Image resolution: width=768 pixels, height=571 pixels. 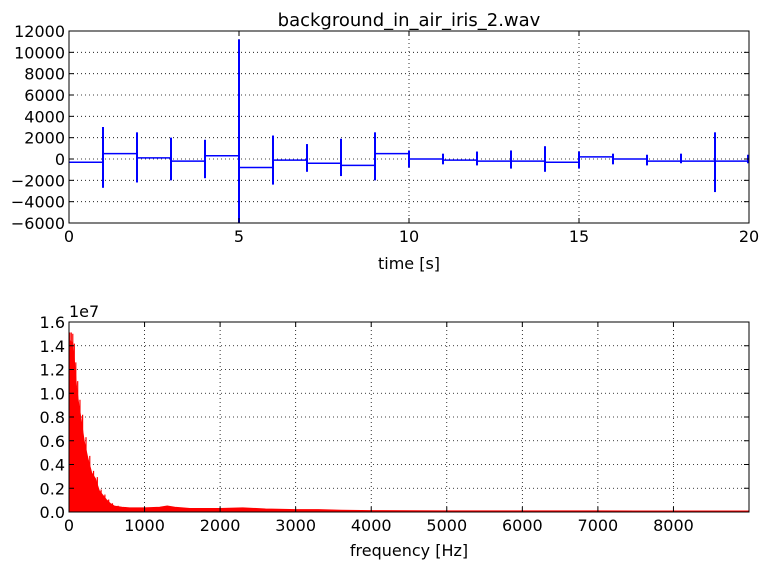 What do you see at coordinates (144, 525) in the screenshot?
I see `x-tick-label: 1000` at bounding box center [144, 525].